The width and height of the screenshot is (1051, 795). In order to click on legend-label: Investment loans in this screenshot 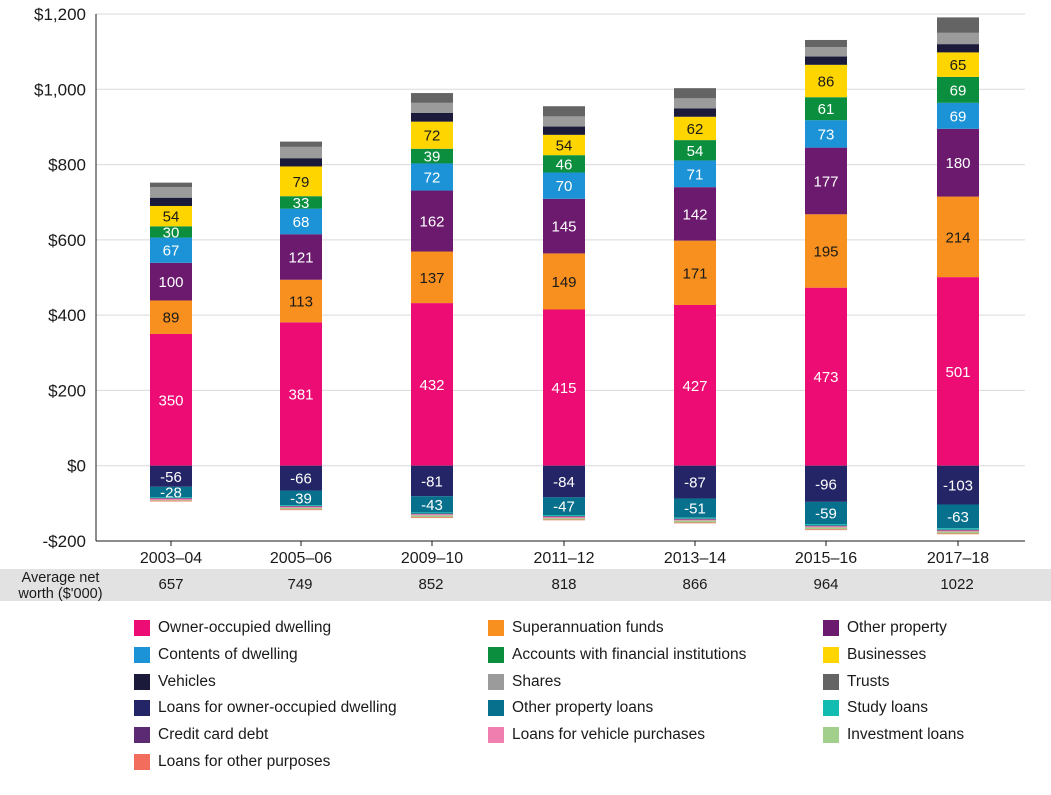, I will do `click(906, 734)`.